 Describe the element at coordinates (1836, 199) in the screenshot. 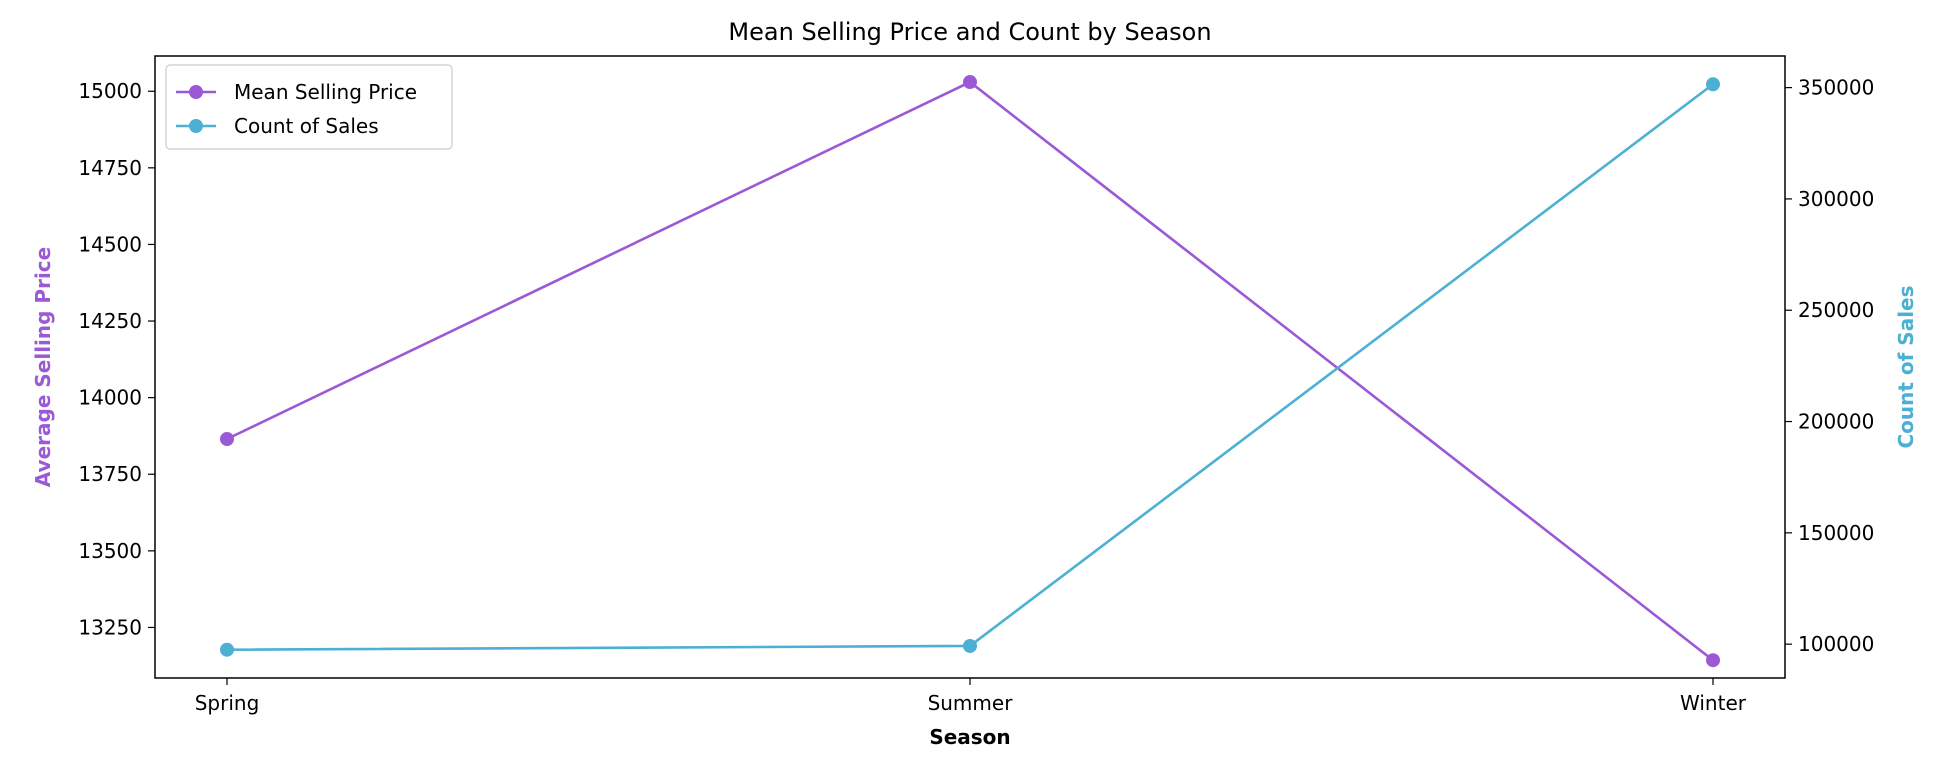

I see `right-axis-tick-label: 300000` at that location.